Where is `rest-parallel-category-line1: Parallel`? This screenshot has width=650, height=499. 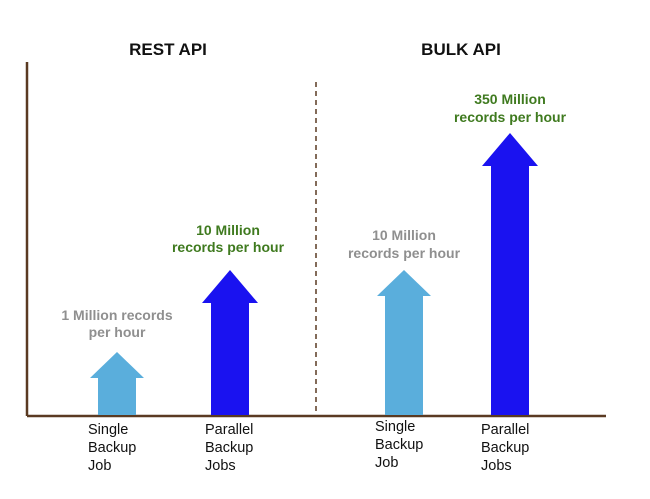 rest-parallel-category-line1: Parallel is located at coordinates (229, 430).